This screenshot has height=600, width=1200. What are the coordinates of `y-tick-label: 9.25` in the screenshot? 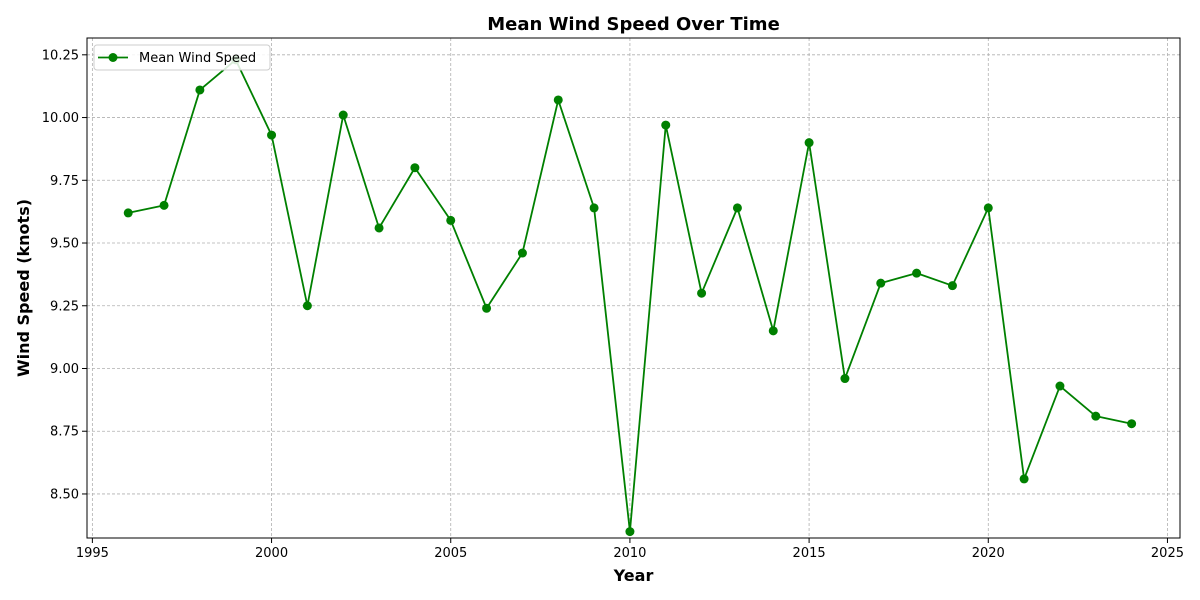 It's located at (64, 306).